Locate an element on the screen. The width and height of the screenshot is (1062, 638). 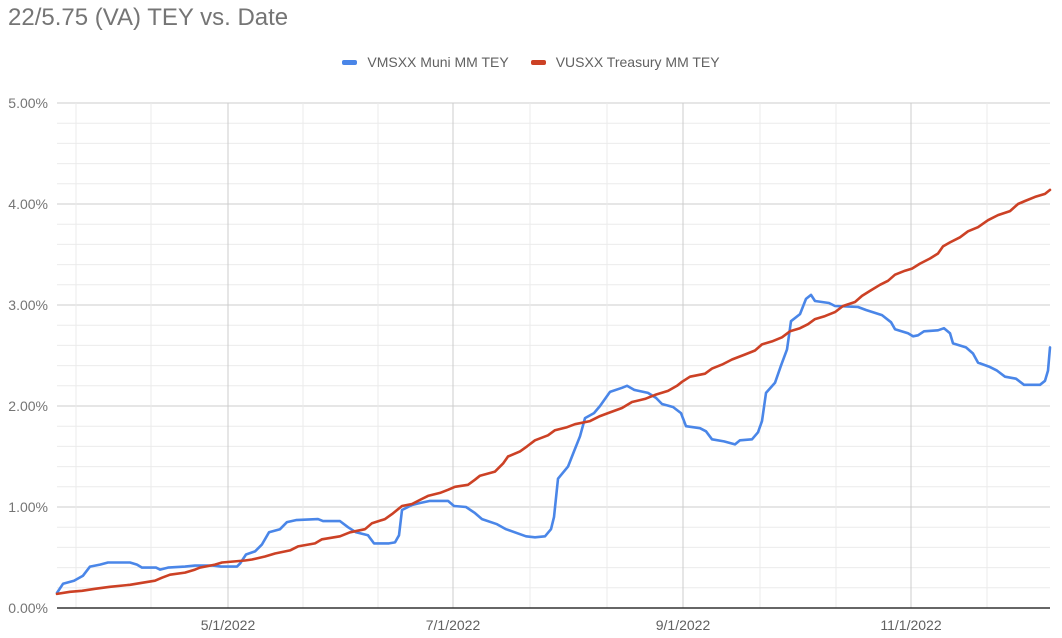
y-tick-label: 1.00% is located at coordinates (28, 507).